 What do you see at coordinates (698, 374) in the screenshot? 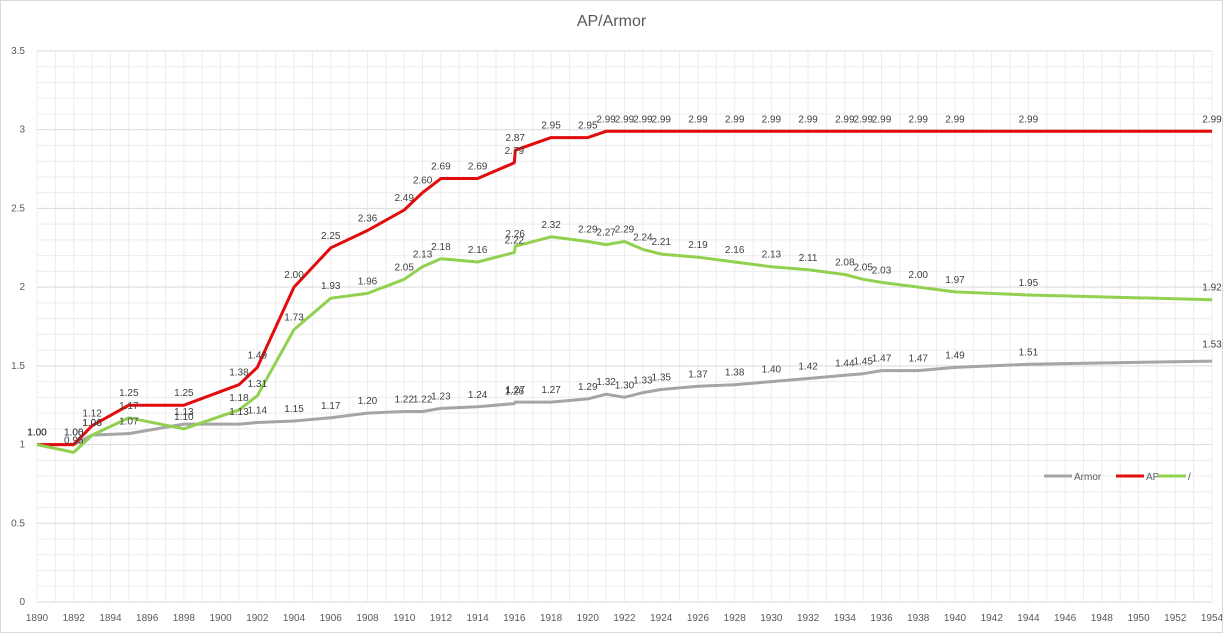
I see `data-label: 1.37` at bounding box center [698, 374].